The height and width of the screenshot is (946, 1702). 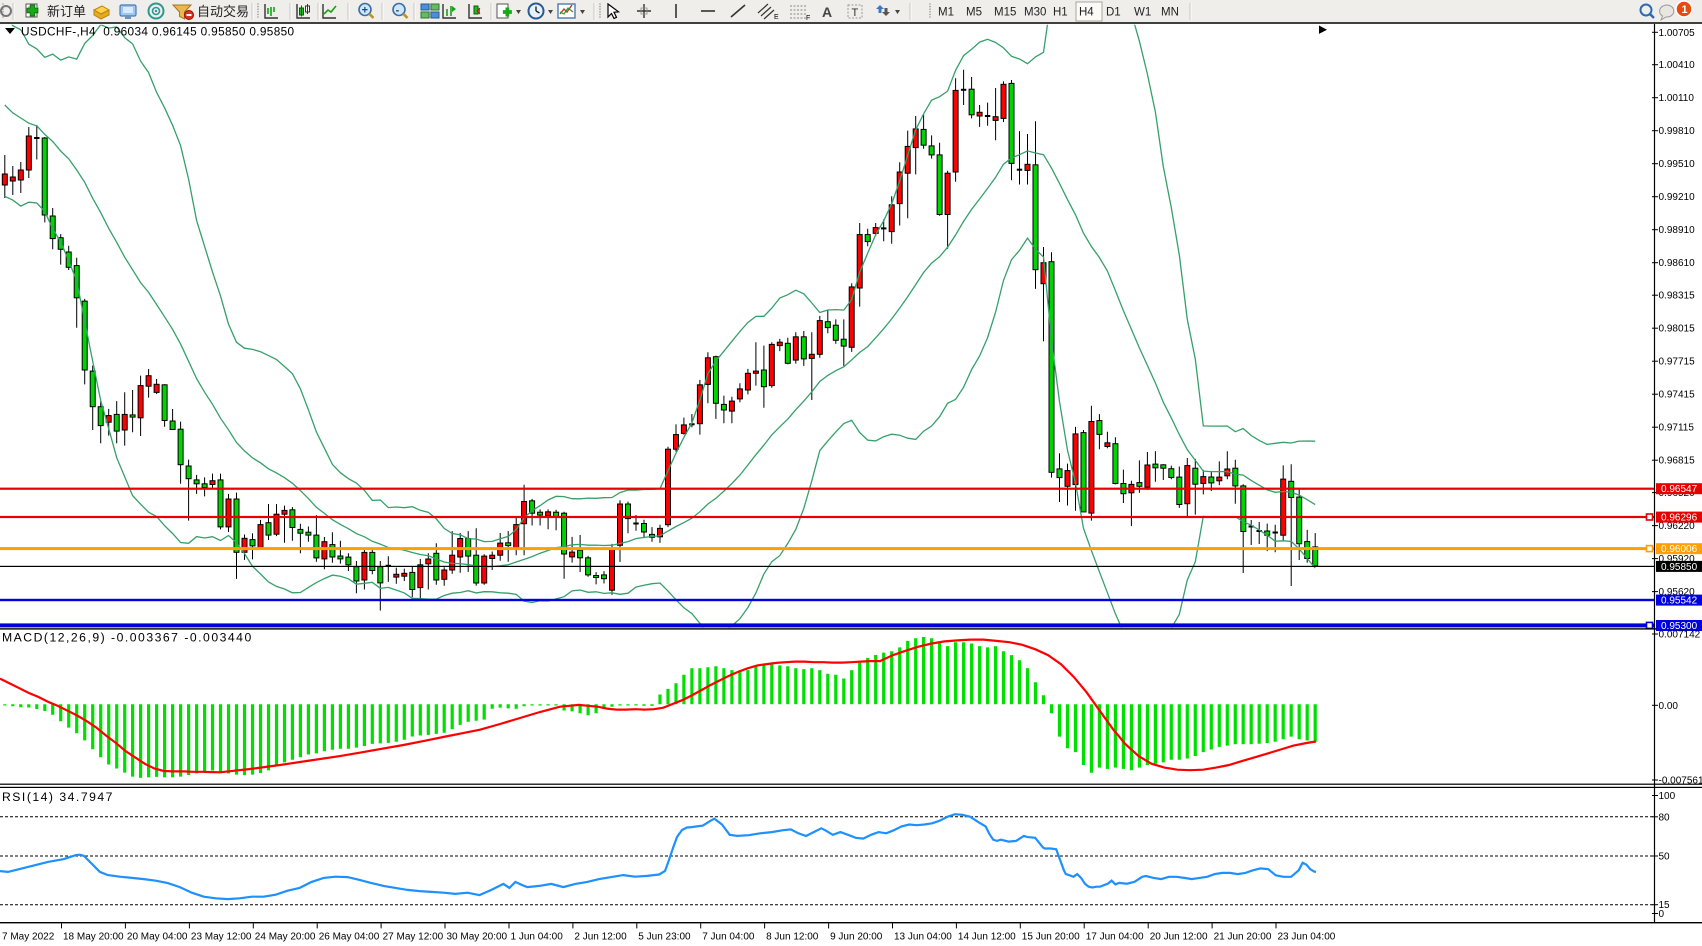 I want to click on svg-text: 0.99810, so click(x=1677, y=131).